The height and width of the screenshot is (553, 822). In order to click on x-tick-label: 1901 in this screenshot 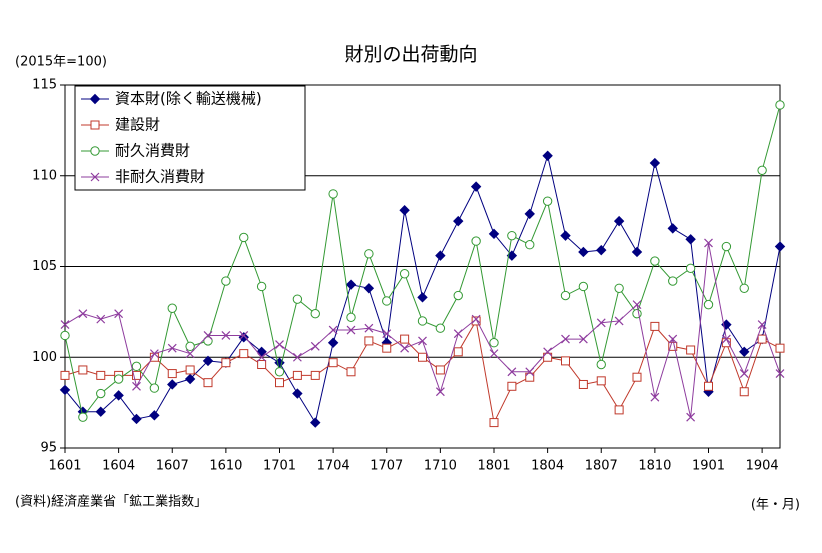, I will do `click(708, 466)`.